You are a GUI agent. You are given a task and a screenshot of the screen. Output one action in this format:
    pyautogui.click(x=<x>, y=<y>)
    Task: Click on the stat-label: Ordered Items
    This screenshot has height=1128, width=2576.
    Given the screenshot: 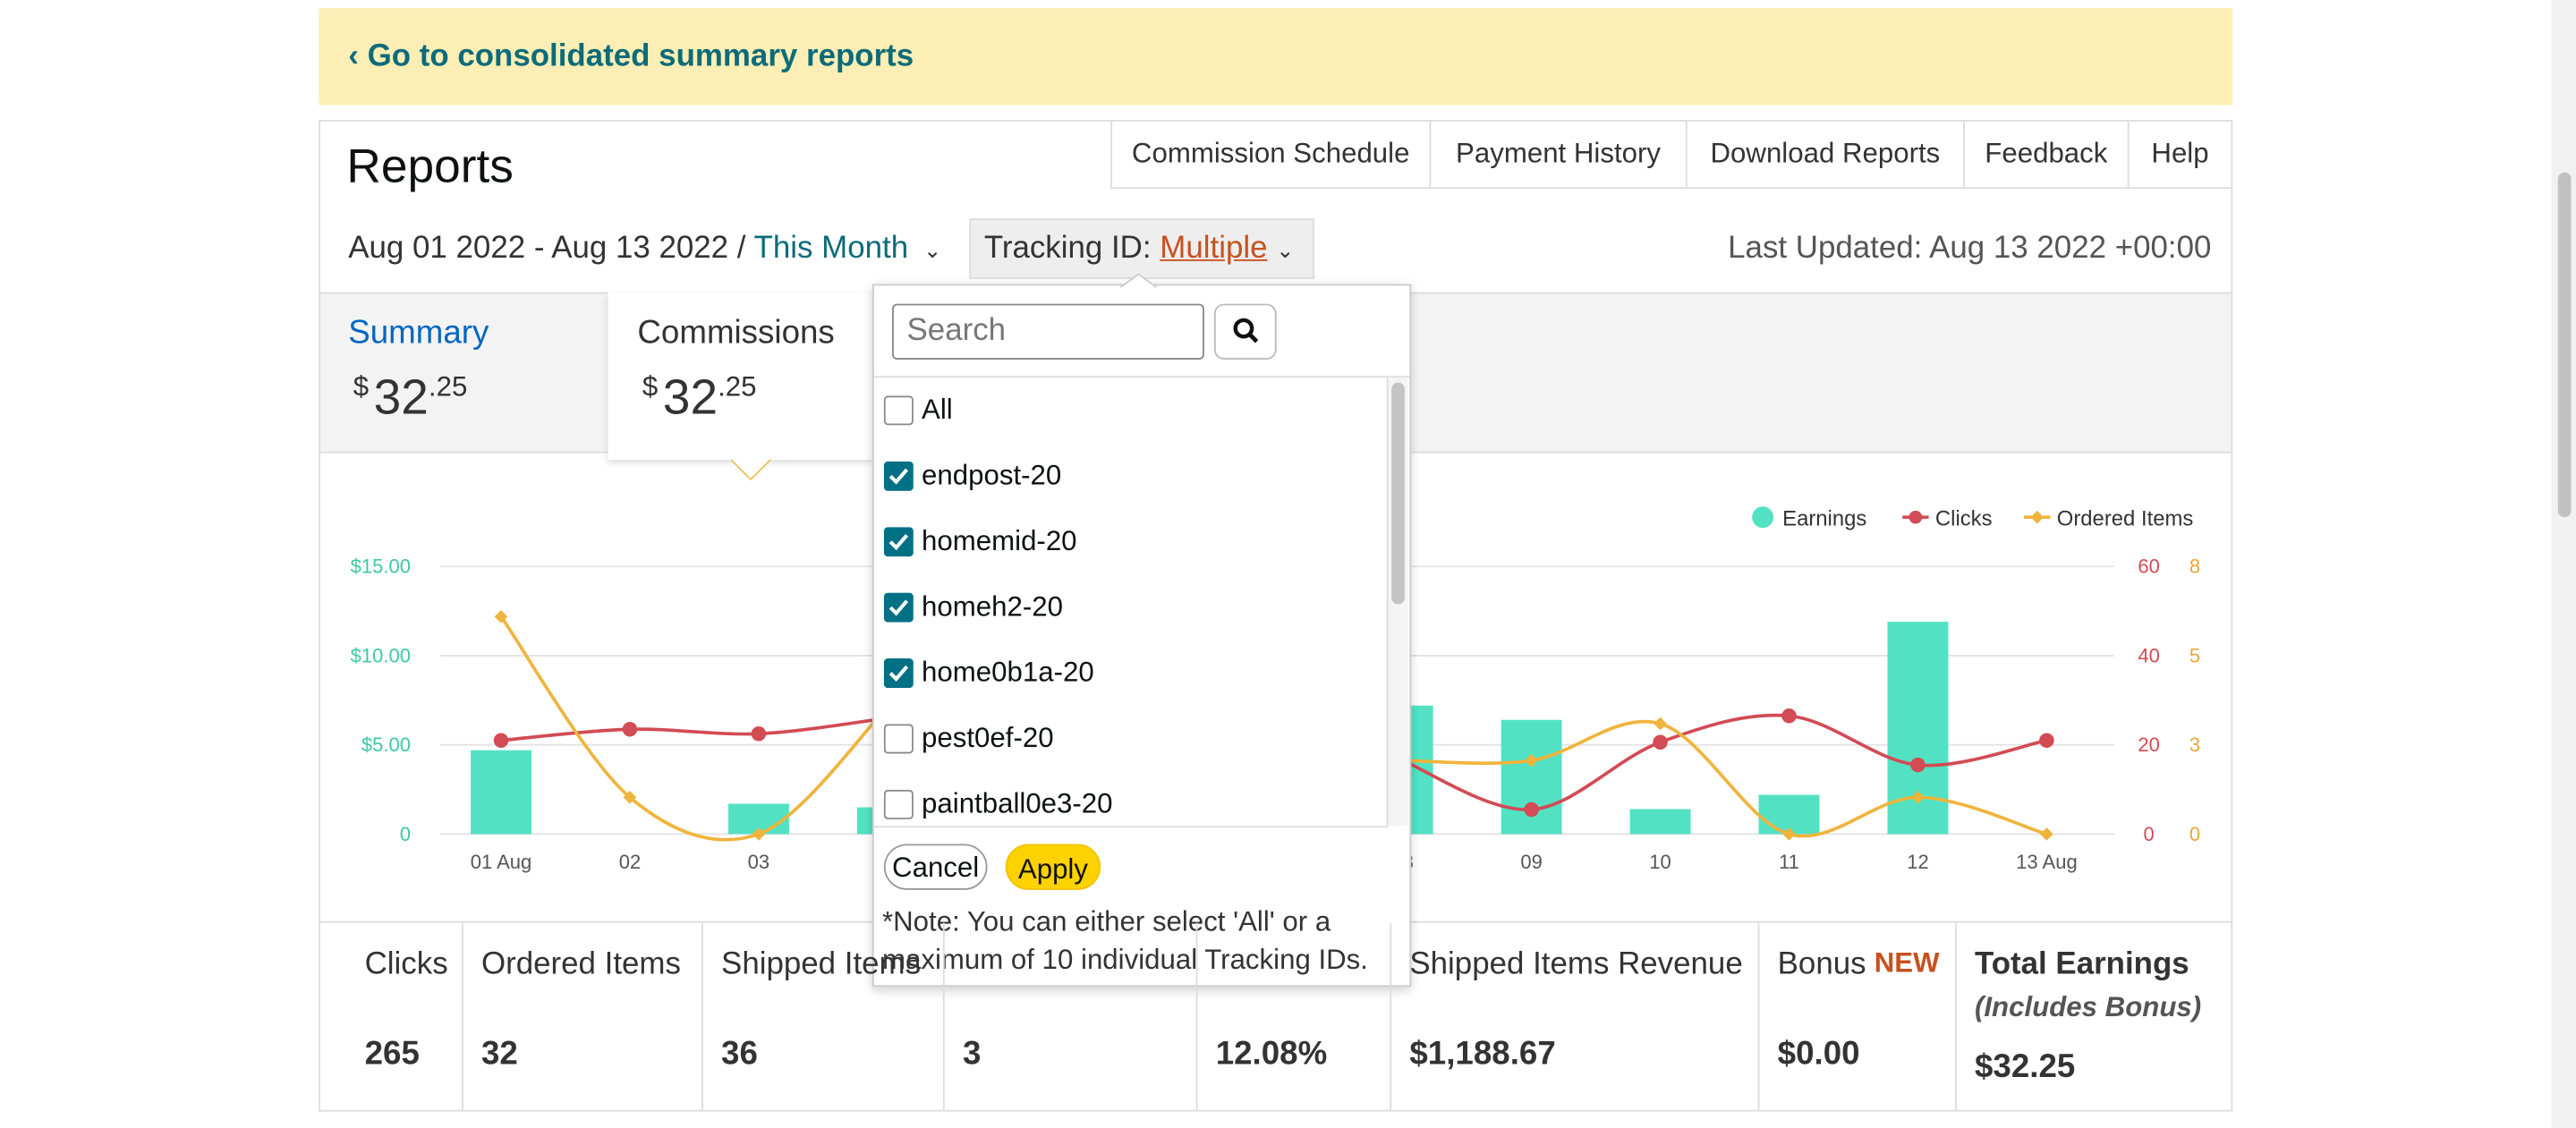 What is the action you would take?
    pyautogui.click(x=581, y=965)
    